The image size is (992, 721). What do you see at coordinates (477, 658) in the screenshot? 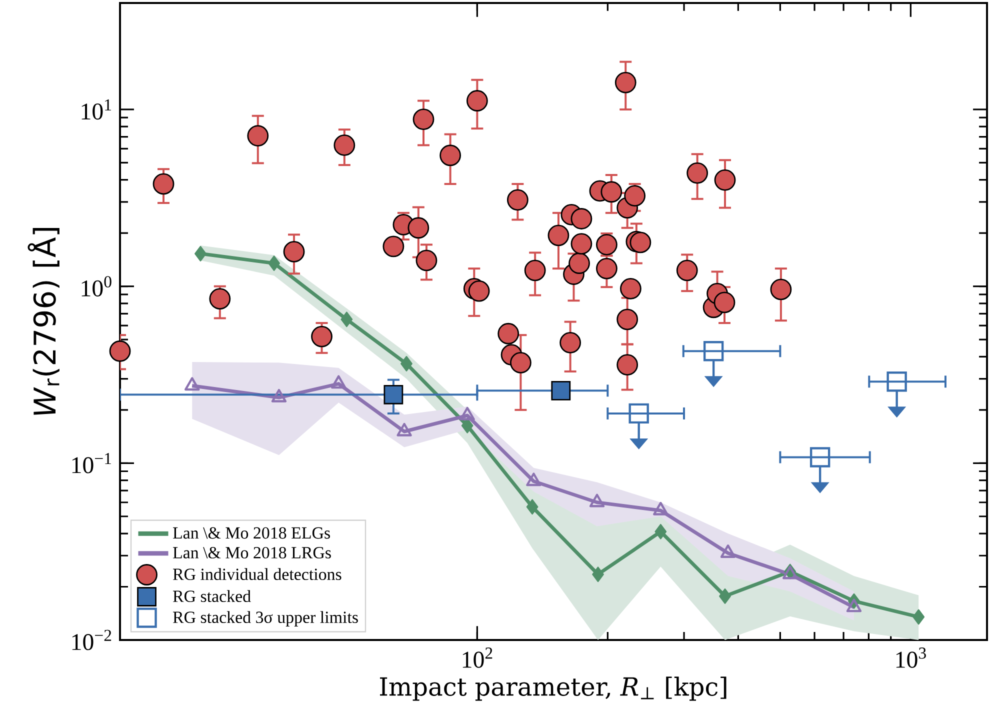
I see `x-tick-label: 10$^{2}$` at bounding box center [477, 658].